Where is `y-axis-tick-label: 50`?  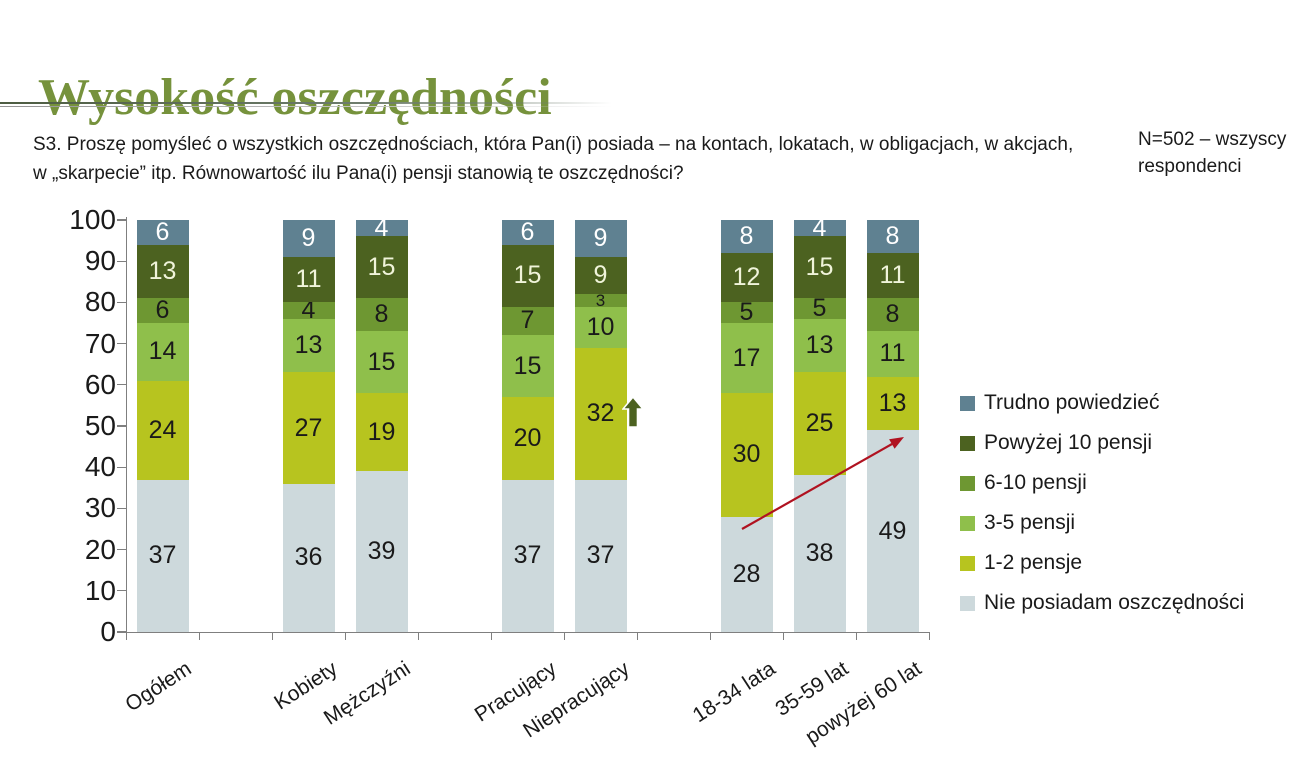
y-axis-tick-label: 50 is located at coordinates (100, 425).